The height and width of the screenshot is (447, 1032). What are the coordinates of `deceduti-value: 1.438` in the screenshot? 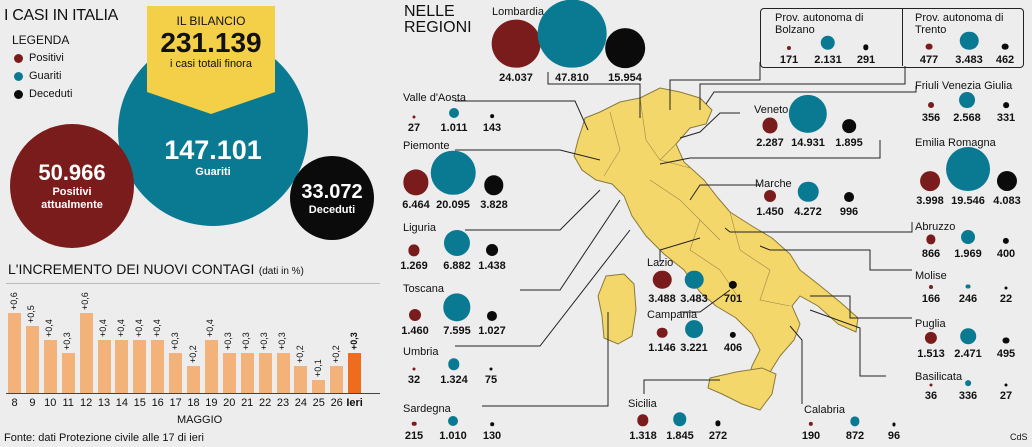 It's located at (492, 266).